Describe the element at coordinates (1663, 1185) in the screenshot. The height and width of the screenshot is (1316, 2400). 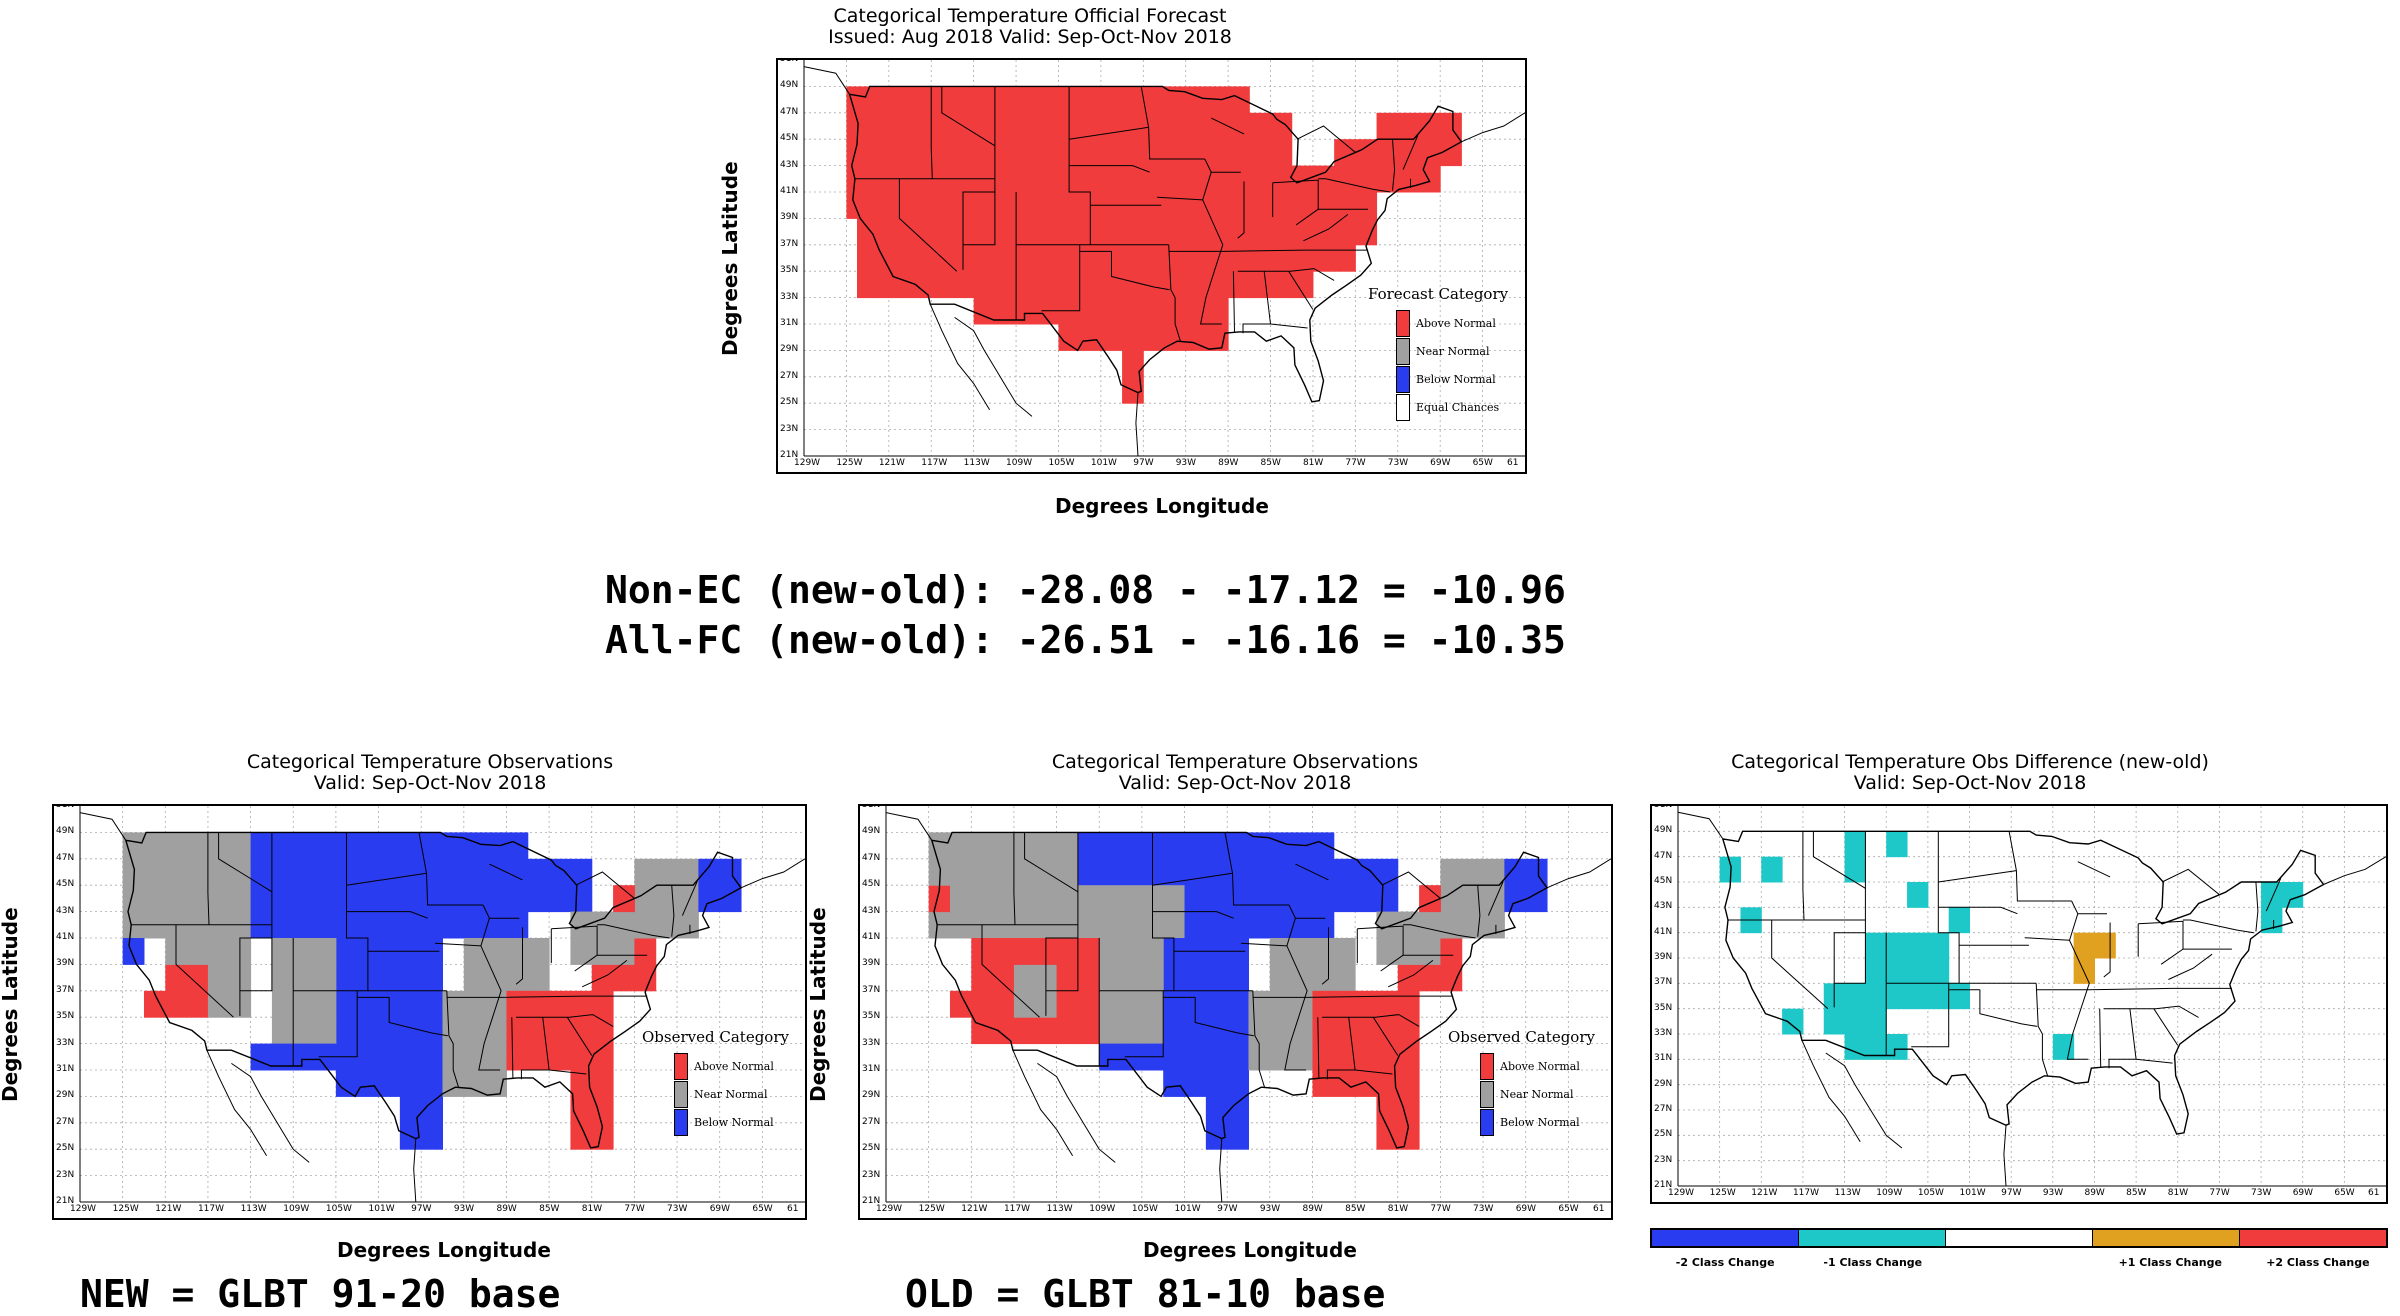
I see `lat-tick-label: 21N` at that location.